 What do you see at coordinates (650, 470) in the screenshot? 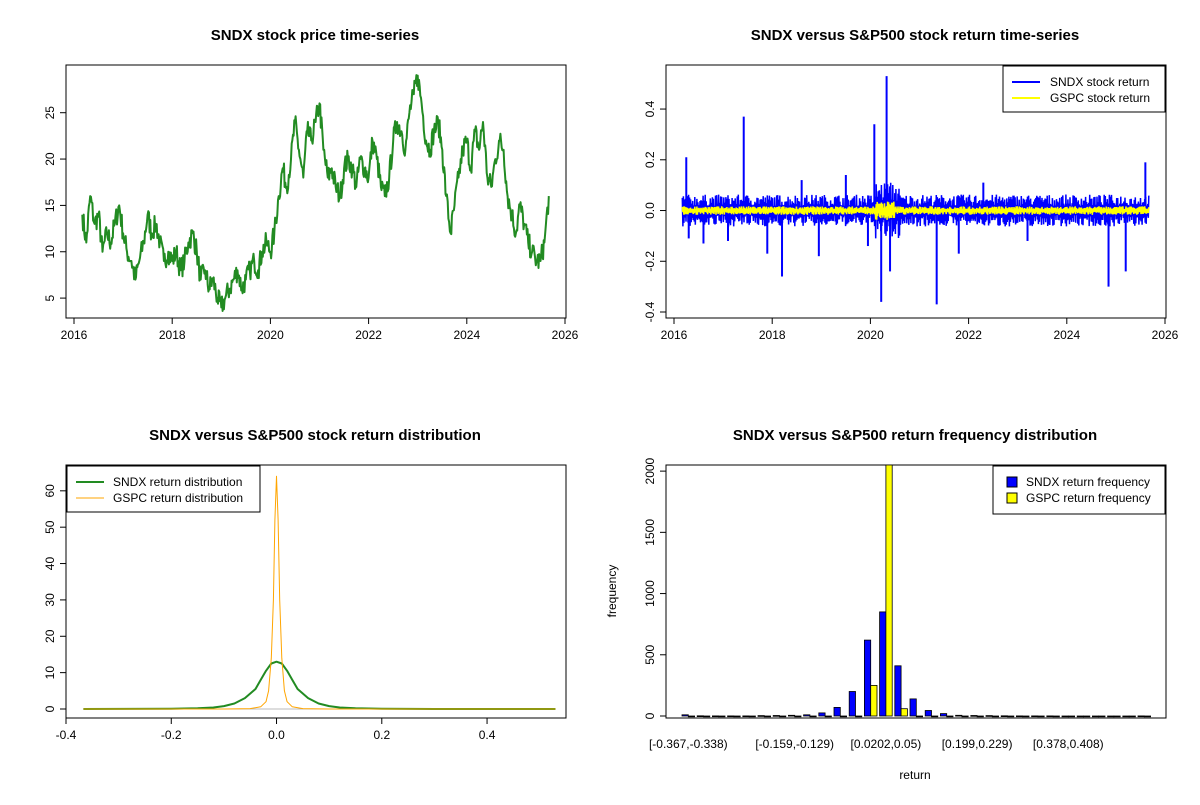
I see `y-tick-label: 2000` at bounding box center [650, 470].